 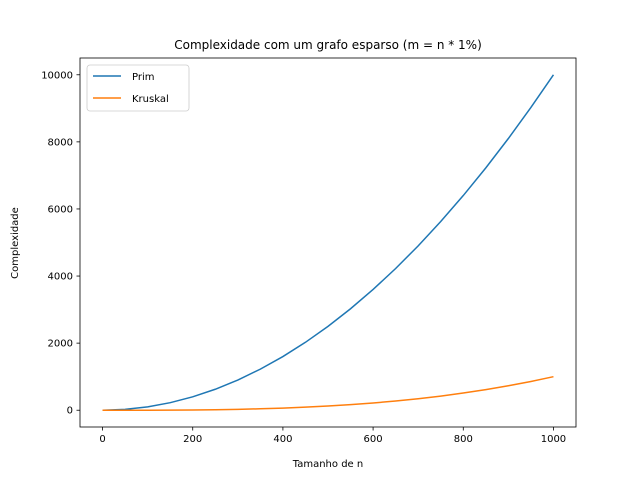 I want to click on y-tick-label: 0, so click(x=70, y=411).